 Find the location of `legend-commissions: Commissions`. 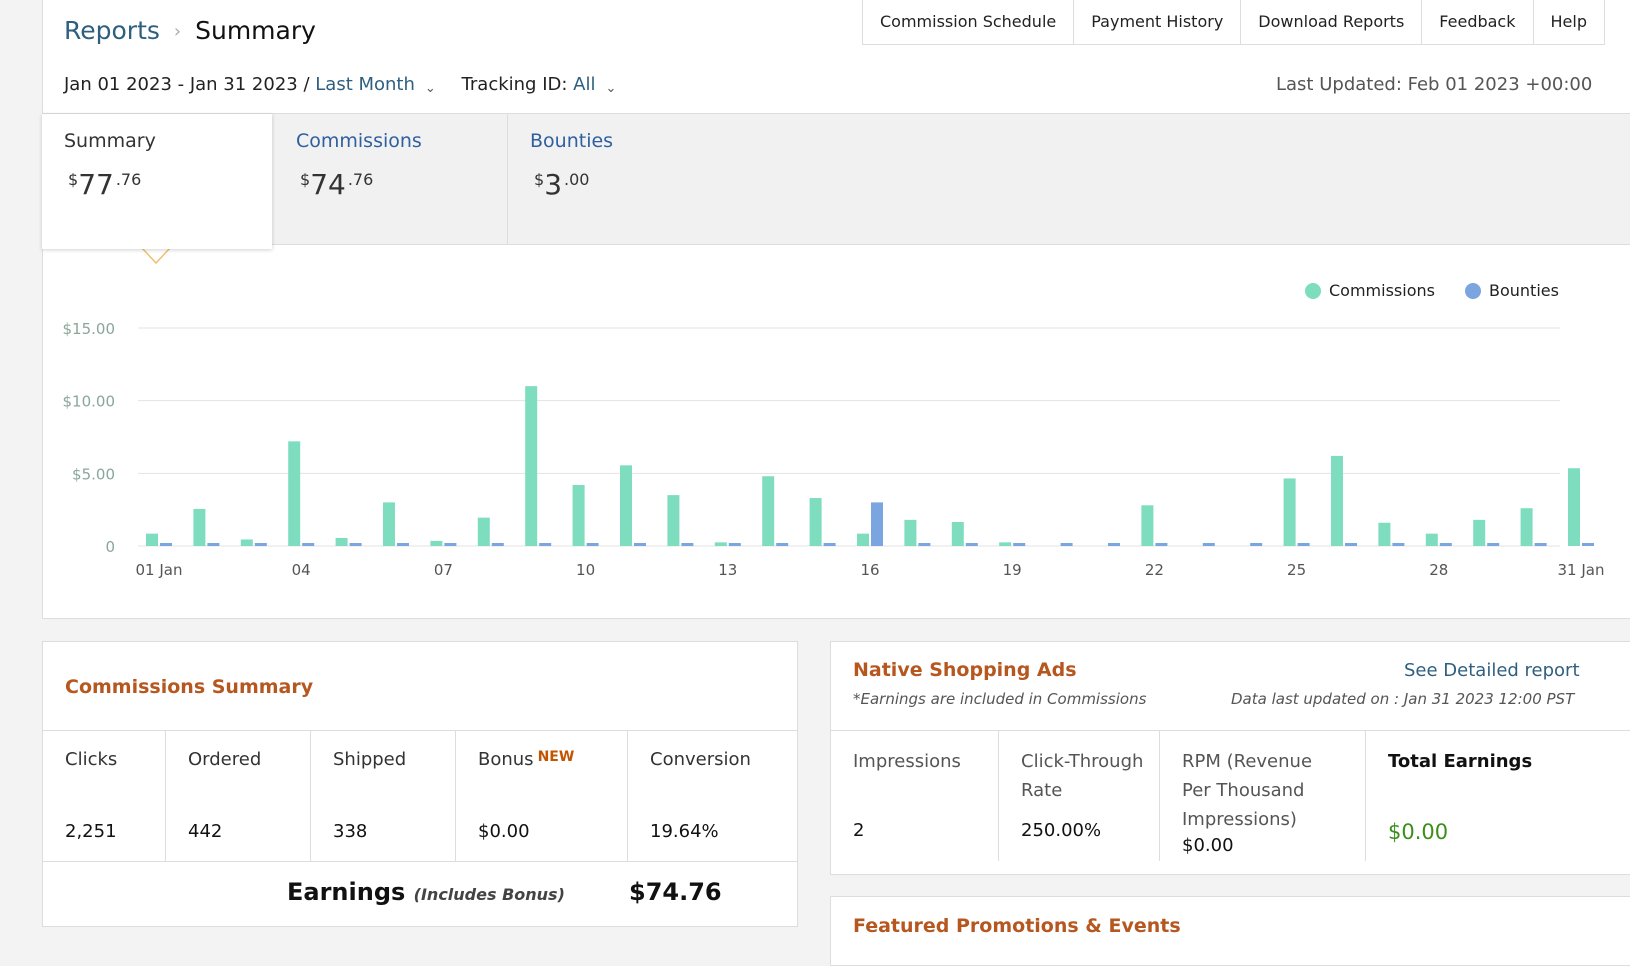

legend-commissions: Commissions is located at coordinates (1370, 290).